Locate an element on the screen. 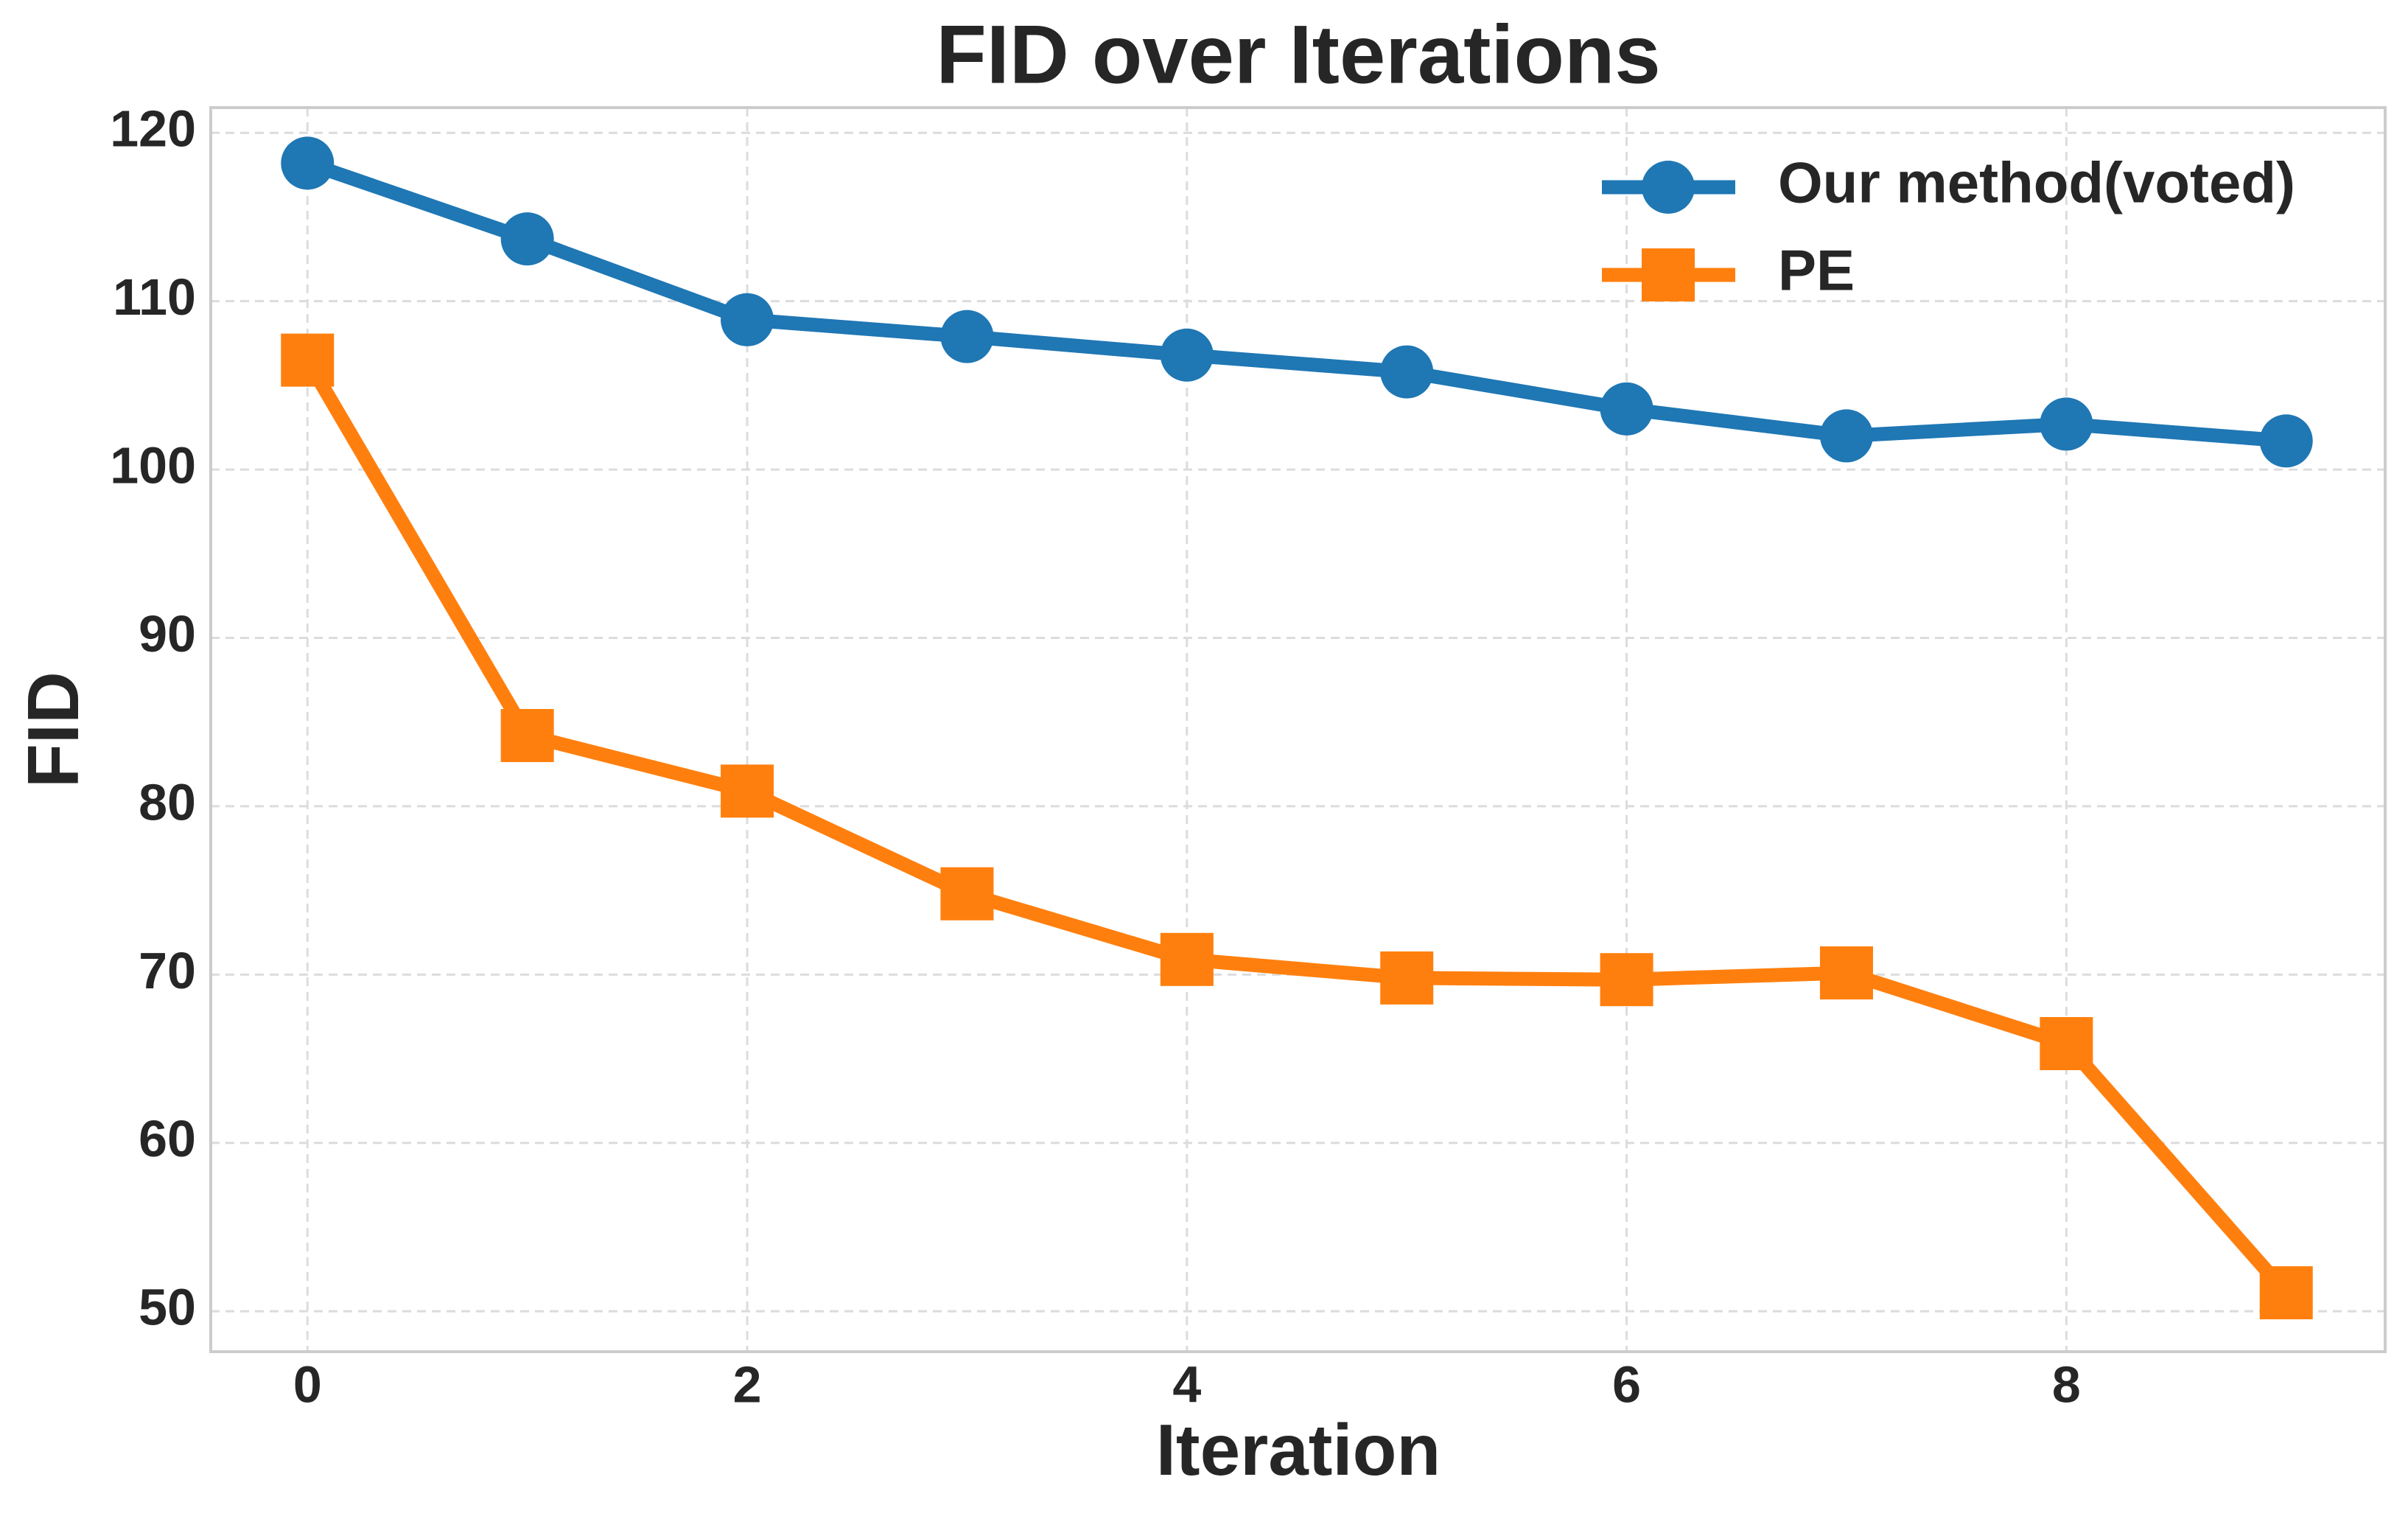 The width and height of the screenshot is (2408, 1519). y-tick-label: 50 is located at coordinates (167, 1307).